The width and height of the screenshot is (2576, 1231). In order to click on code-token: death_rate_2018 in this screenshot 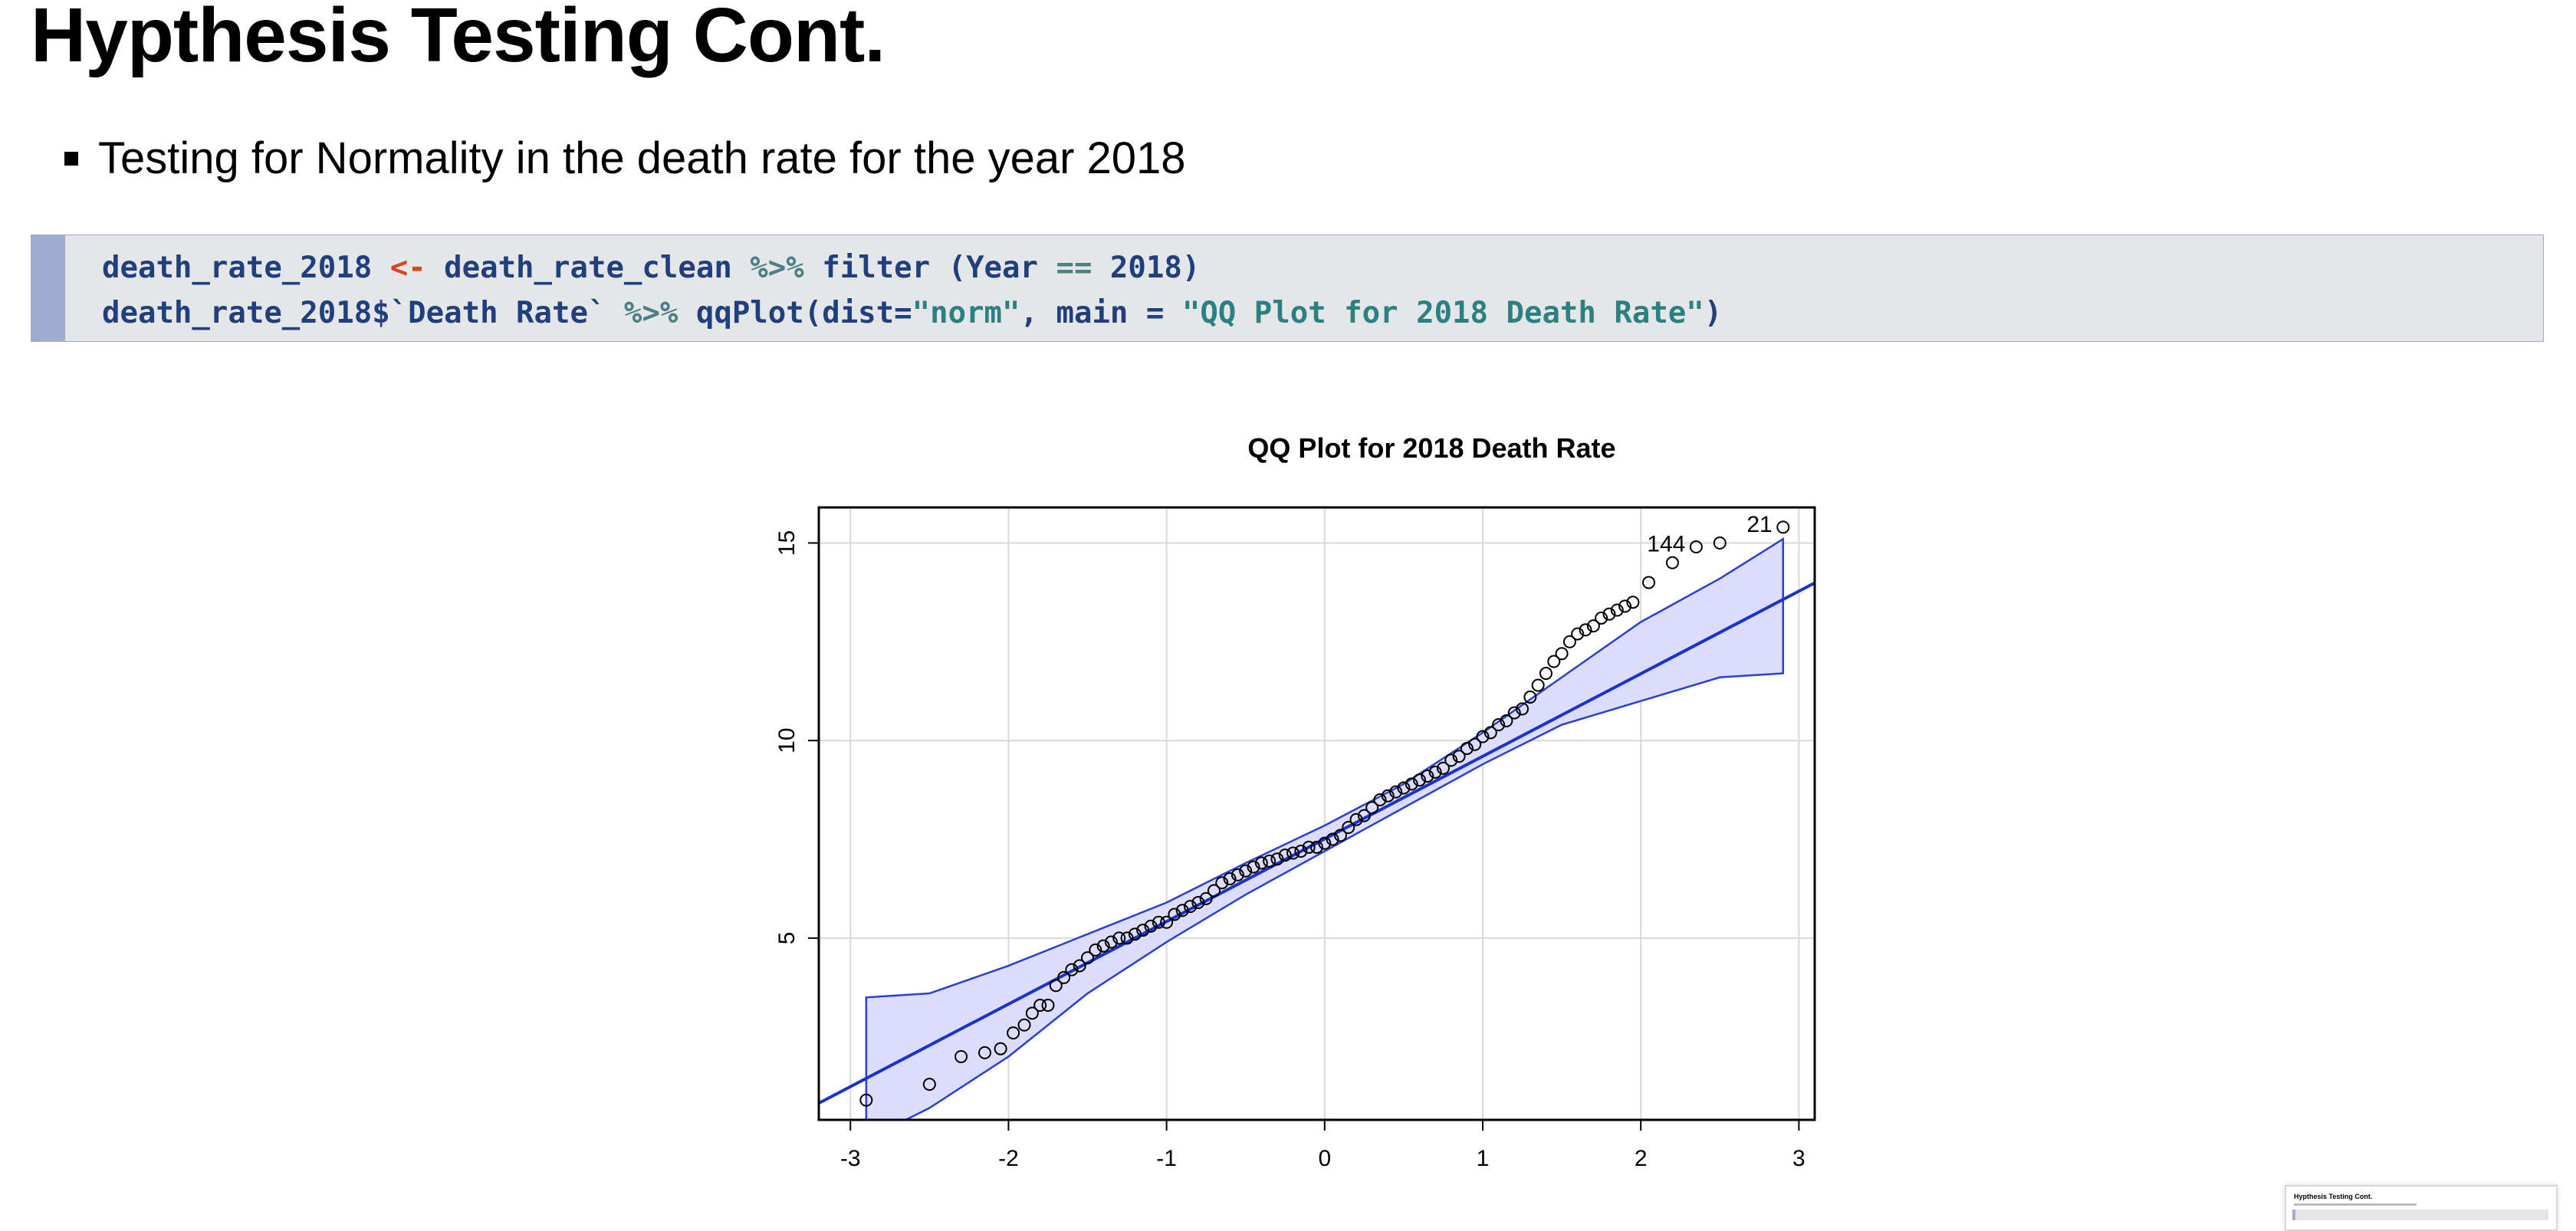, I will do `click(246, 268)`.